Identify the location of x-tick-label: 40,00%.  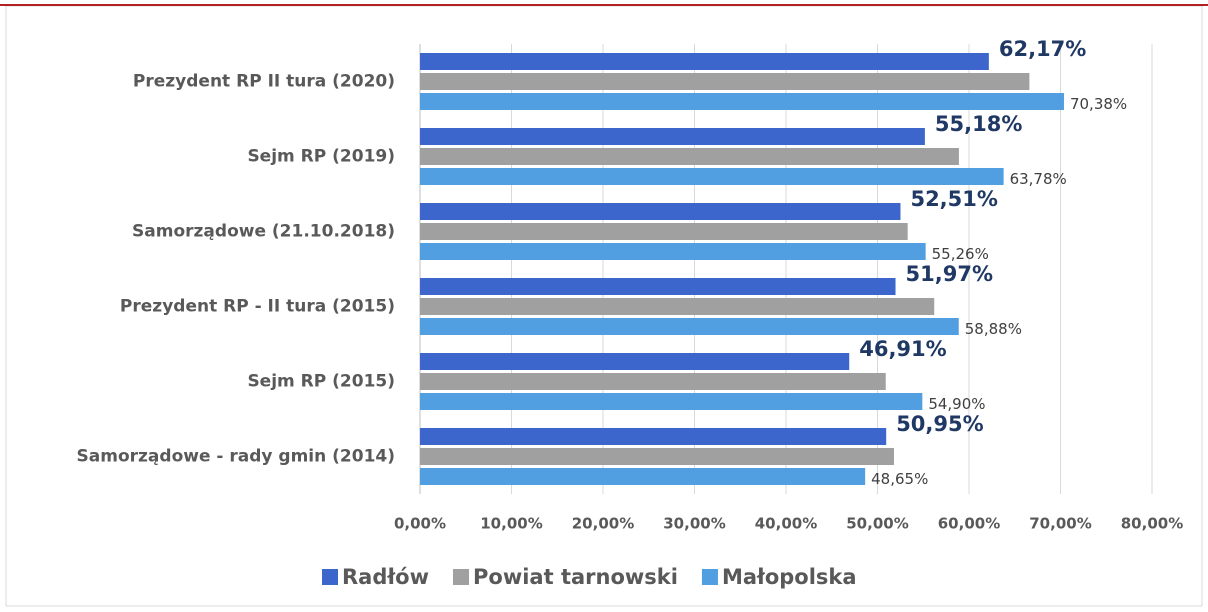
(786, 524).